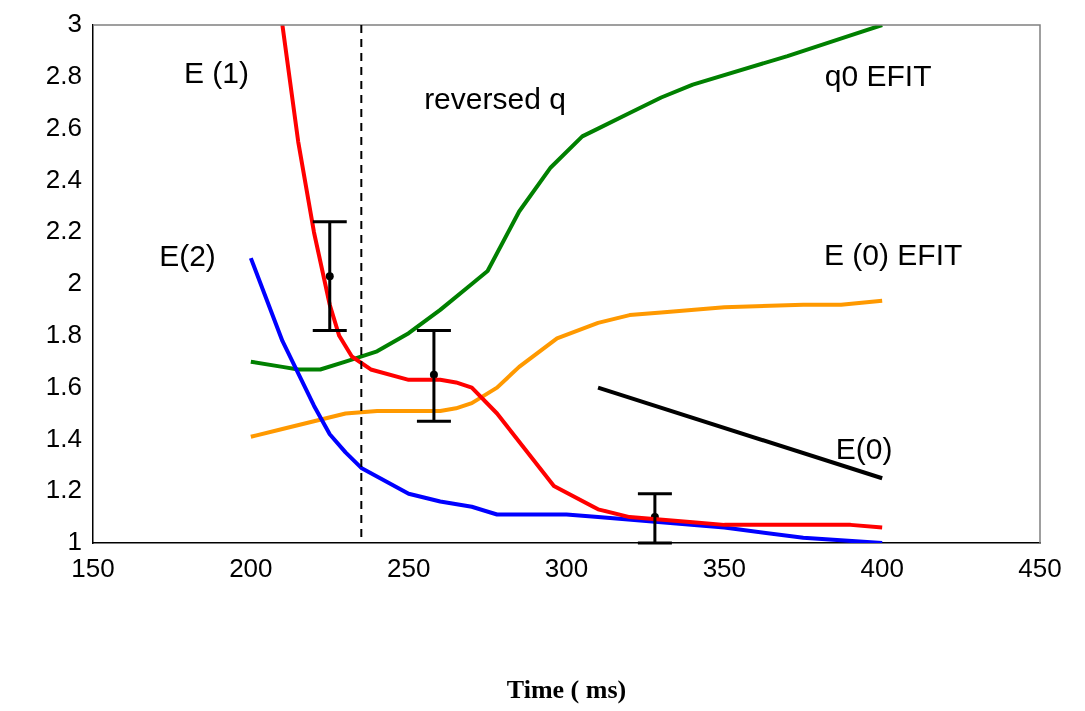 This screenshot has height=711, width=1085. I want to click on y-tick-label: 1.8, so click(63, 333).